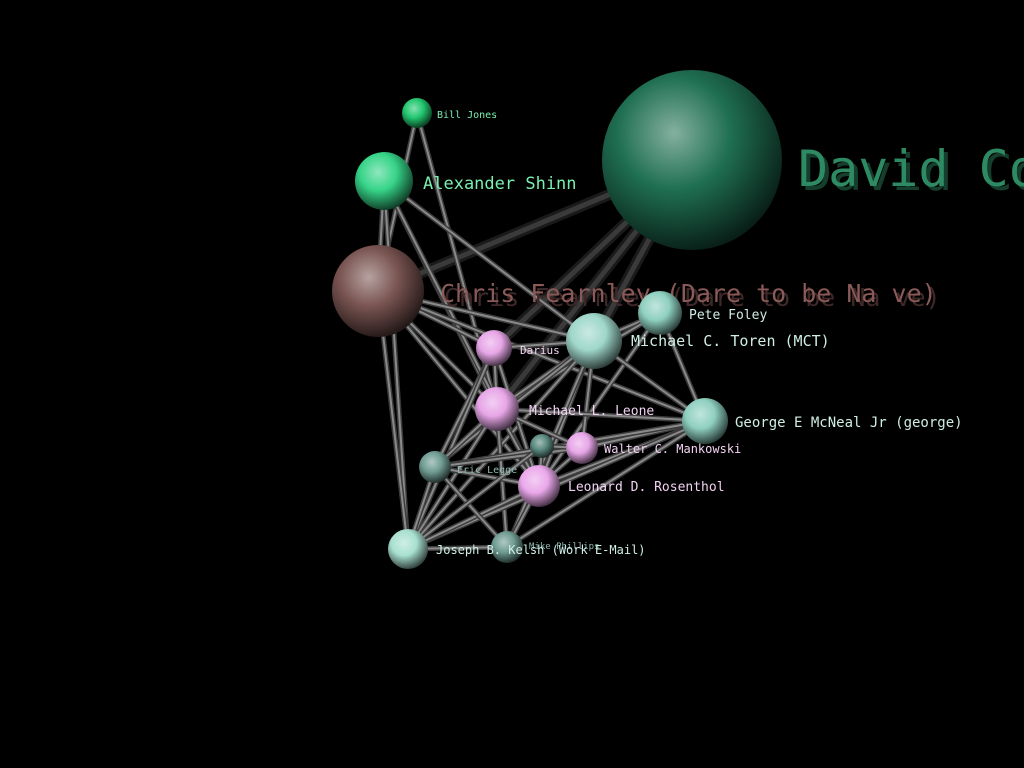 The width and height of the screenshot is (1024, 768). I want to click on node-label-joseph: Joseph B. Kelsh (Work E-Mail), so click(541, 550).